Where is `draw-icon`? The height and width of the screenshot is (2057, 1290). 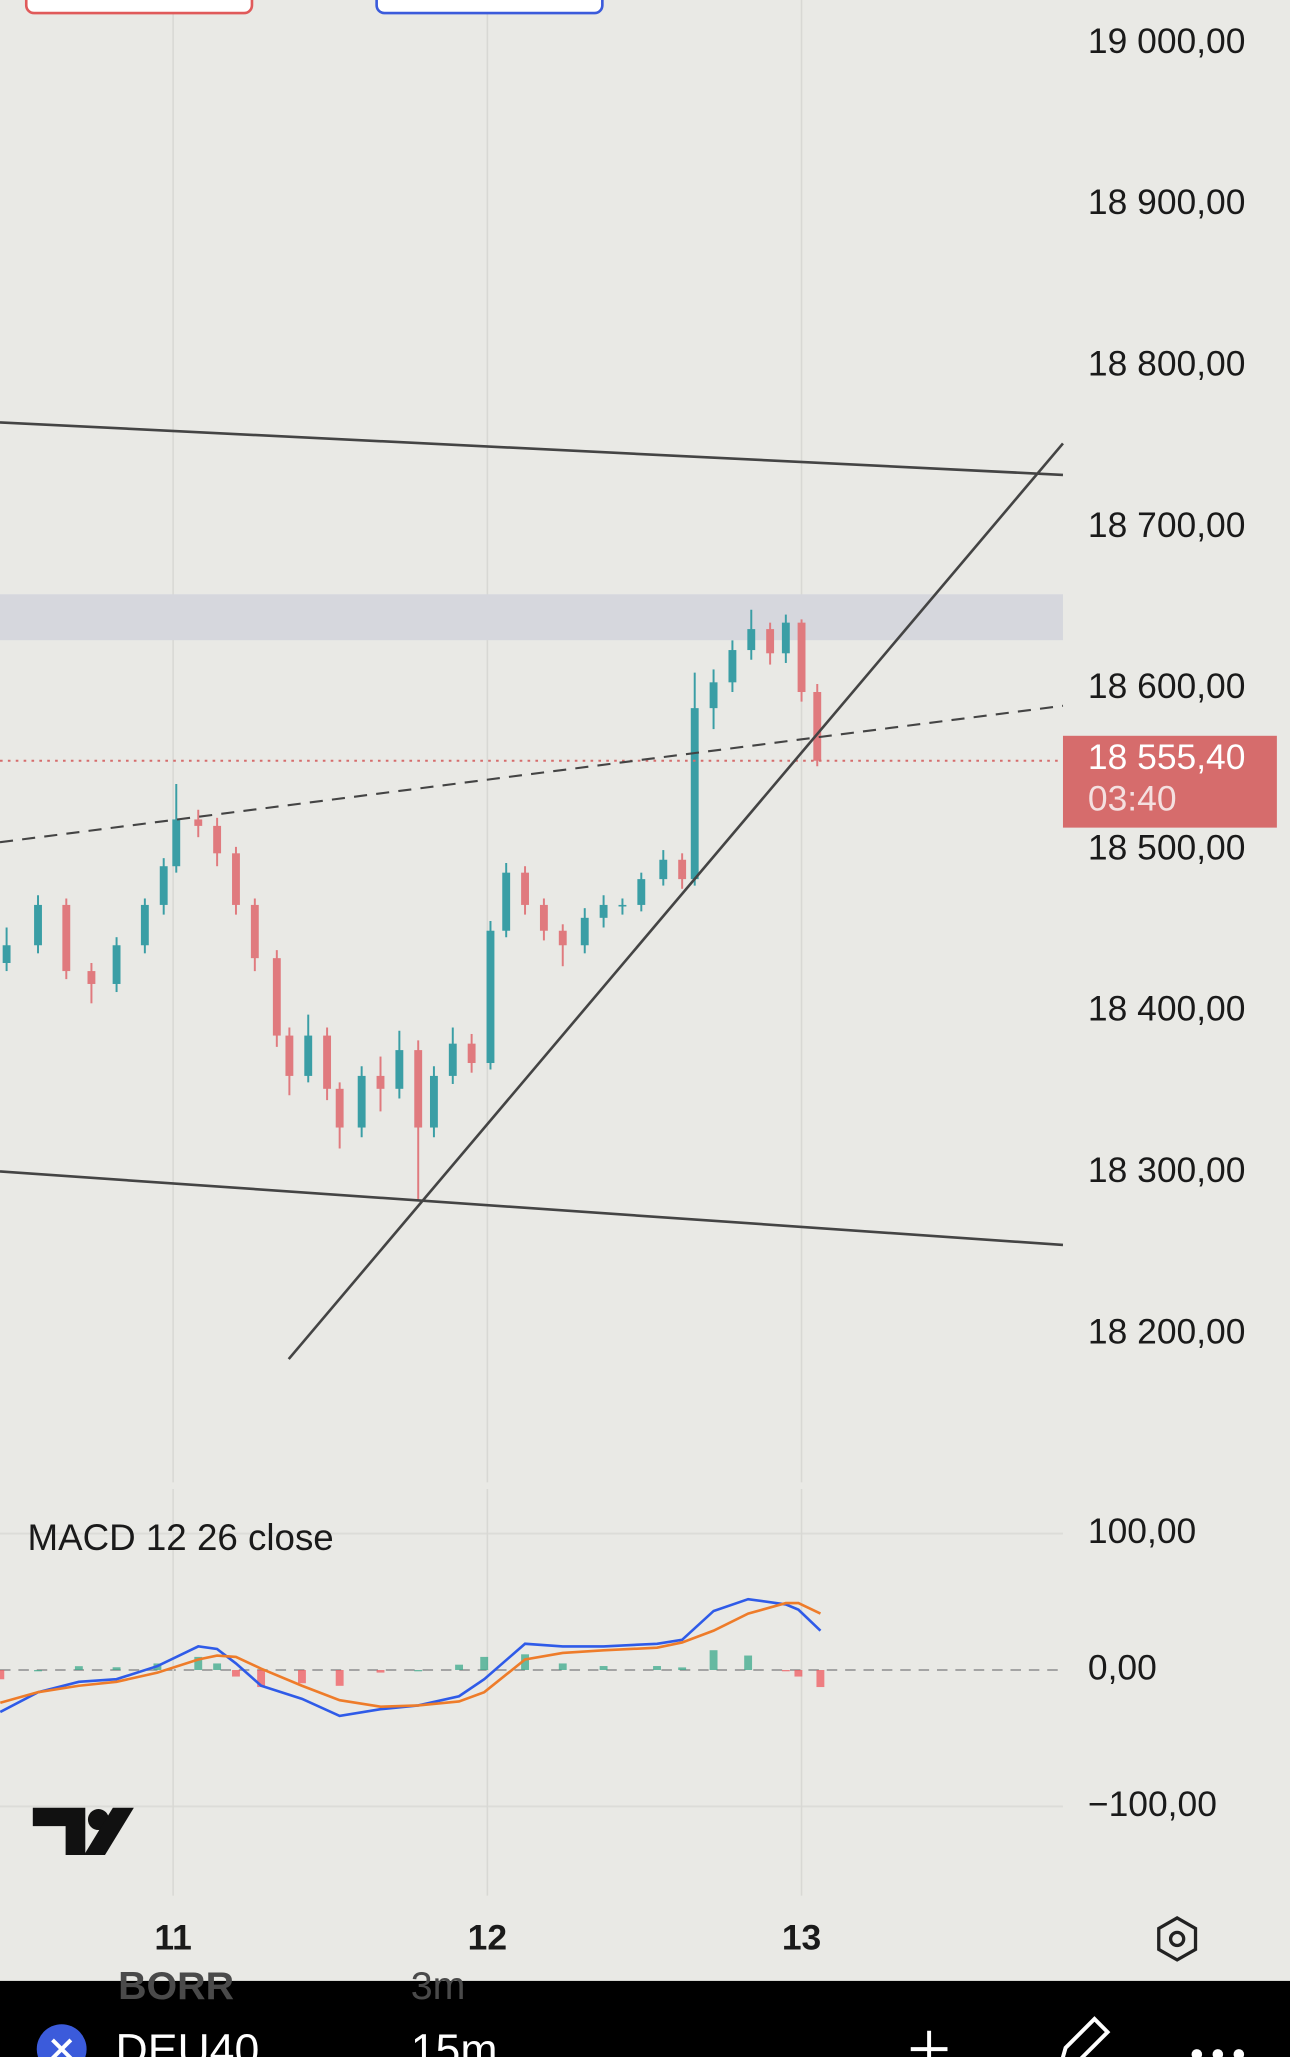
draw-icon is located at coordinates (1085, 2036).